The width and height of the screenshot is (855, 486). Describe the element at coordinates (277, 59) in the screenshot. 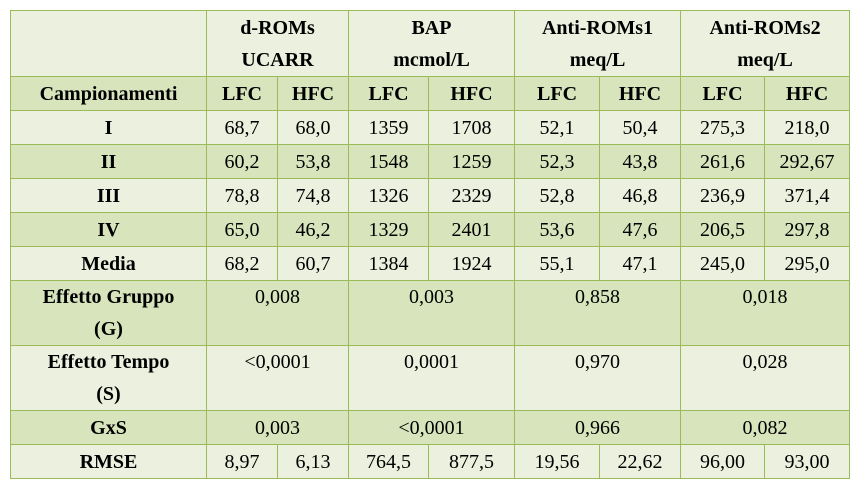

I see `header-group-unit: UCARR` at that location.